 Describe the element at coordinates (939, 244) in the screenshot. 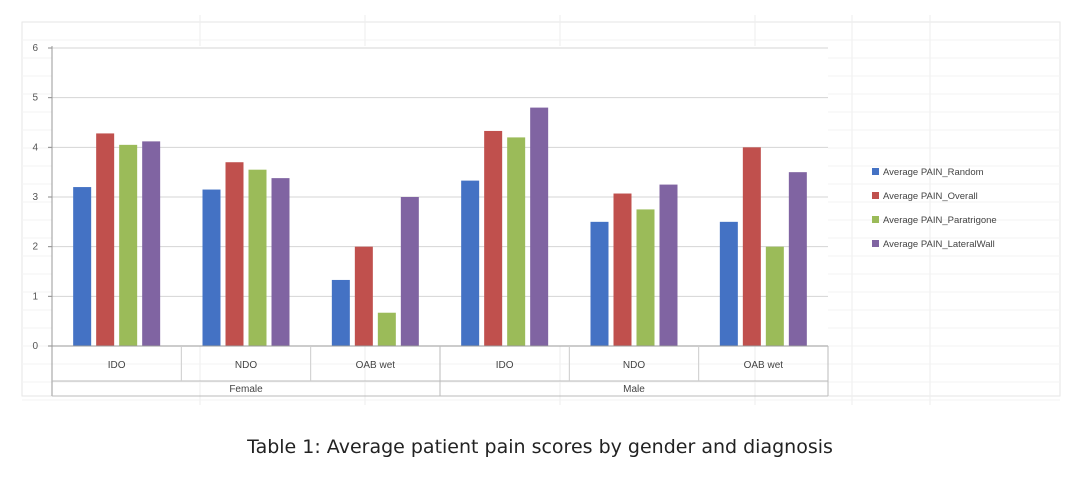

I see `legend-label: Average PAIN_LateralWall` at that location.